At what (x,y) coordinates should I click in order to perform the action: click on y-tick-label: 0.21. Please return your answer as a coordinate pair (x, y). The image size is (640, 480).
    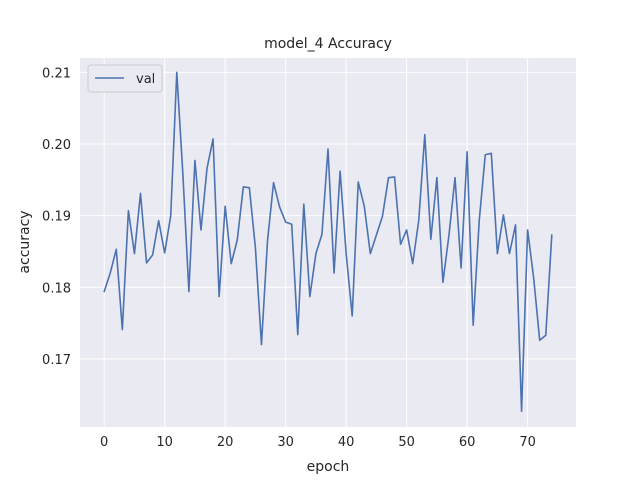
    Looking at the image, I should click on (56, 73).